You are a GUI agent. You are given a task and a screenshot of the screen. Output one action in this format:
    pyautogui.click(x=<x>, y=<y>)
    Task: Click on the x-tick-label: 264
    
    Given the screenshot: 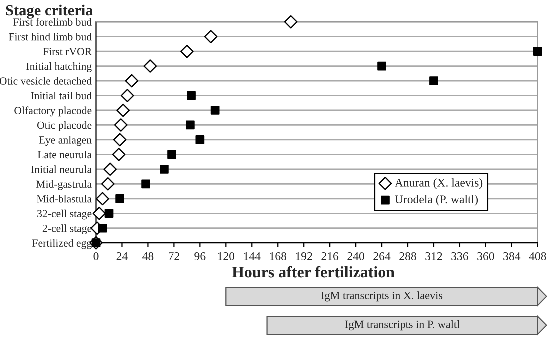 What is the action you would take?
    pyautogui.click(x=382, y=256)
    